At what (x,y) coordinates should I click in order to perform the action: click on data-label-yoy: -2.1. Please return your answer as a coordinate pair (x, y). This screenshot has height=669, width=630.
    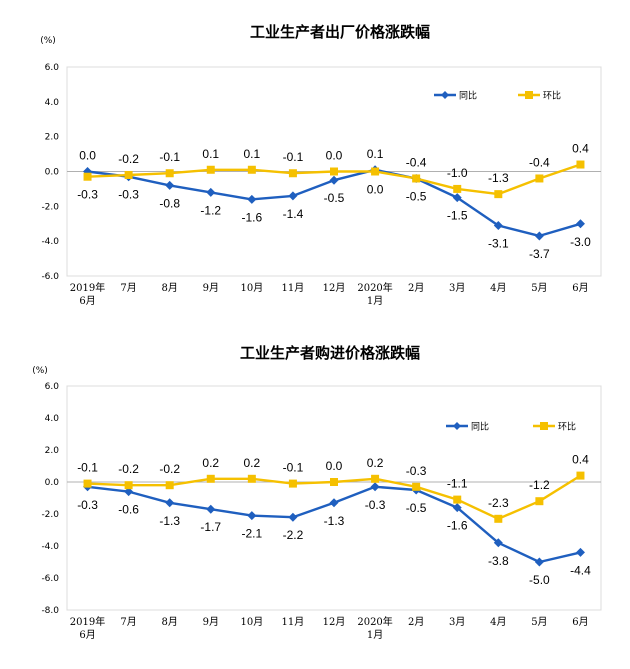
    Looking at the image, I should click on (252, 534).